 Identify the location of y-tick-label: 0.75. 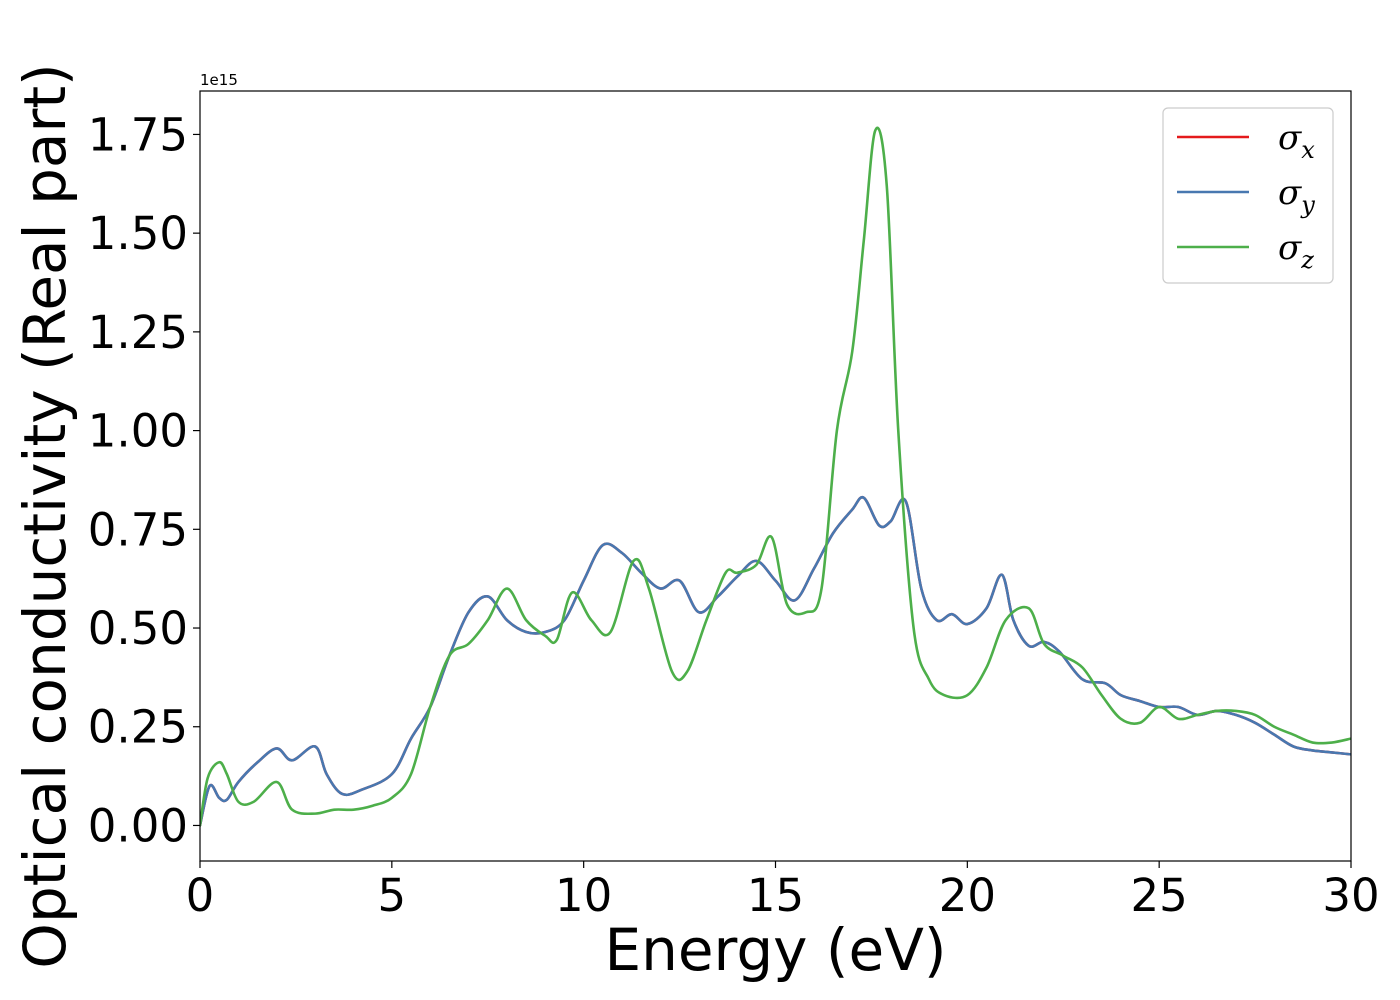
(138, 529).